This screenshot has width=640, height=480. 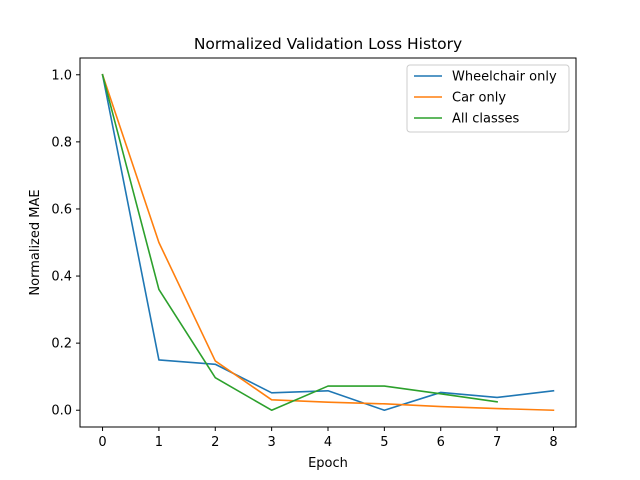 What do you see at coordinates (328, 463) in the screenshot?
I see `x-axis-label: Epoch` at bounding box center [328, 463].